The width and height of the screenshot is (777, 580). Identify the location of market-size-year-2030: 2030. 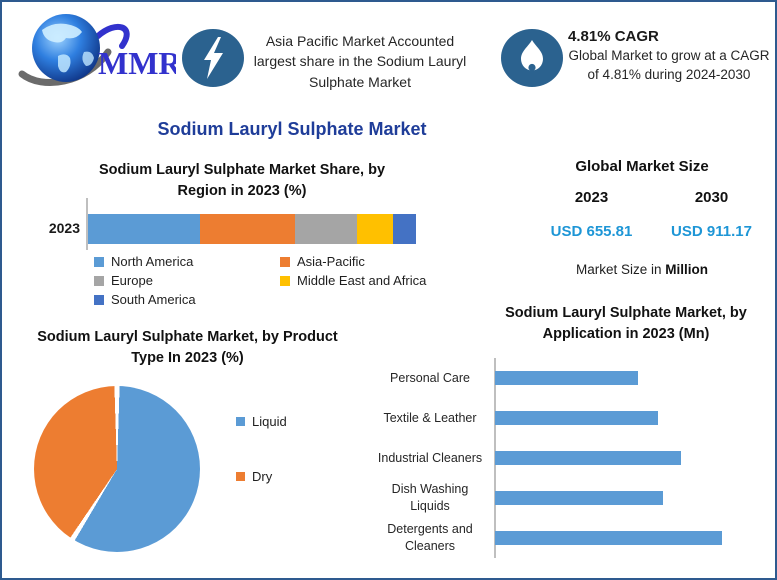
(711, 197).